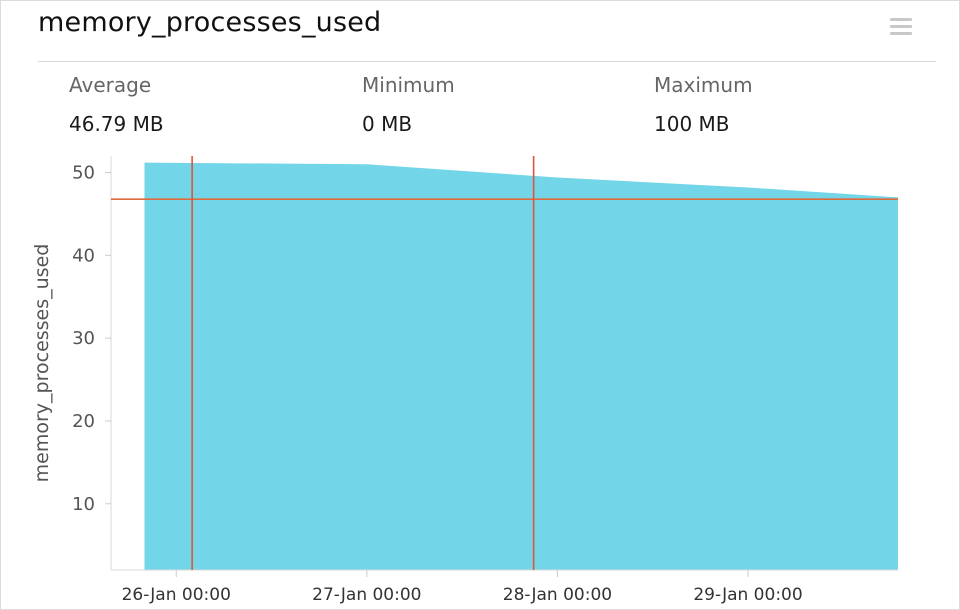 The image size is (960, 610). What do you see at coordinates (42, 363) in the screenshot?
I see `y-axis-label: memory_processes_used` at bounding box center [42, 363].